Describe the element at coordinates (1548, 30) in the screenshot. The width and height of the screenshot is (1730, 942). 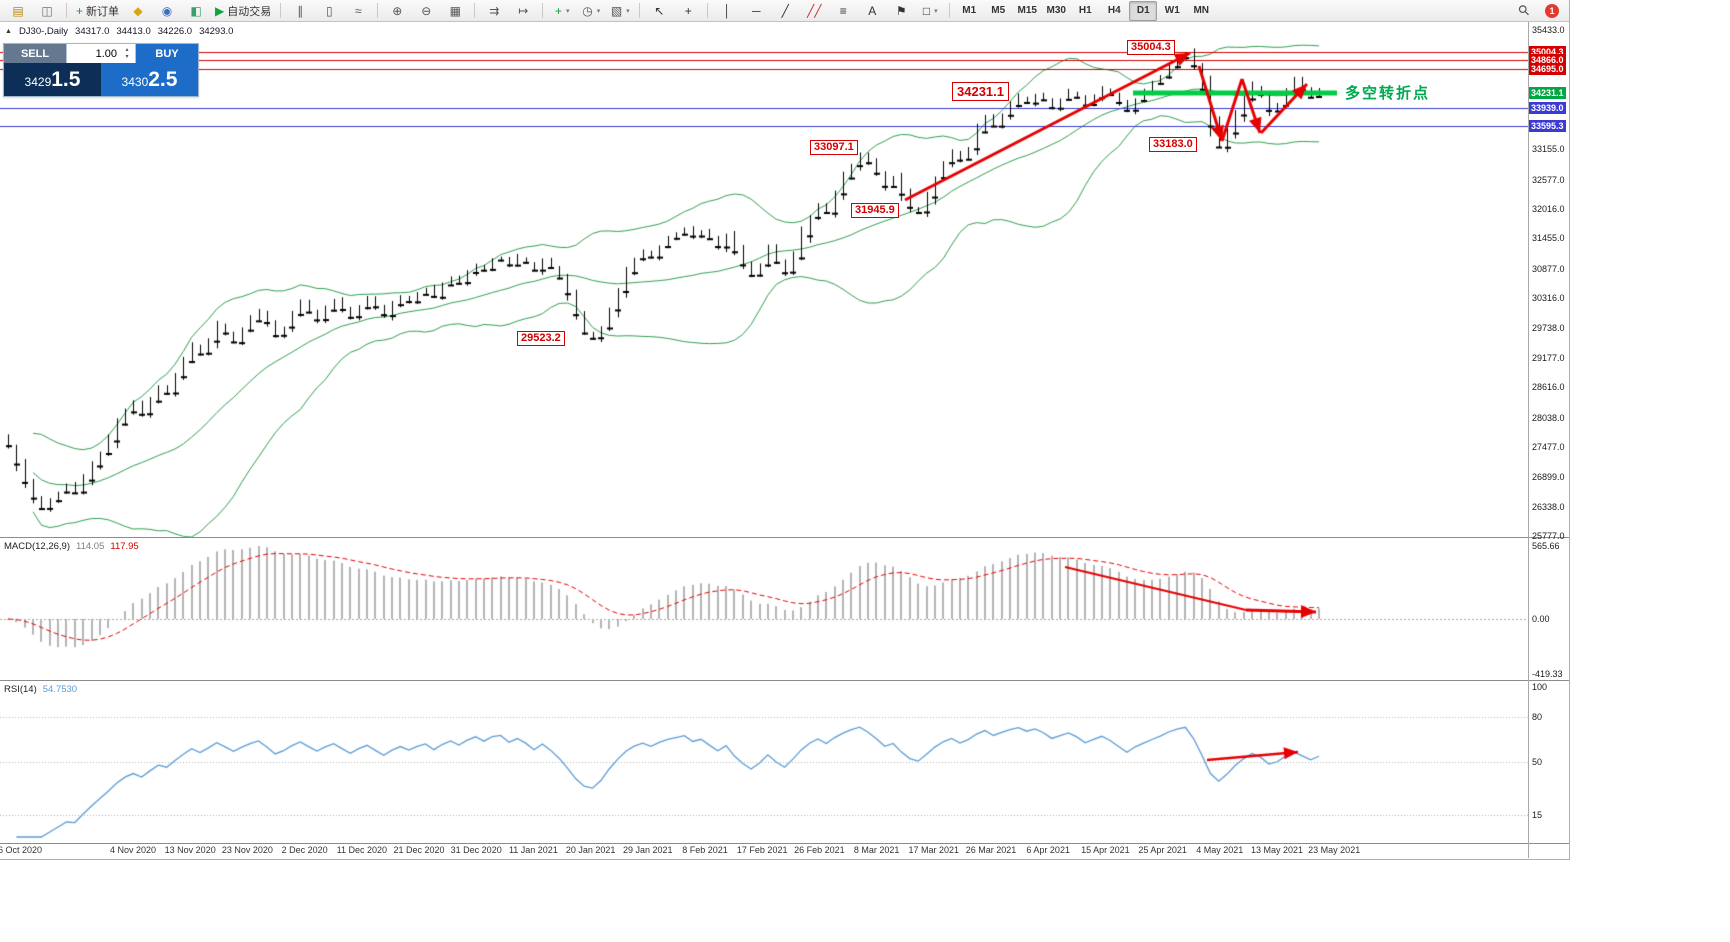
I see `price-tick: 35433.0` at that location.